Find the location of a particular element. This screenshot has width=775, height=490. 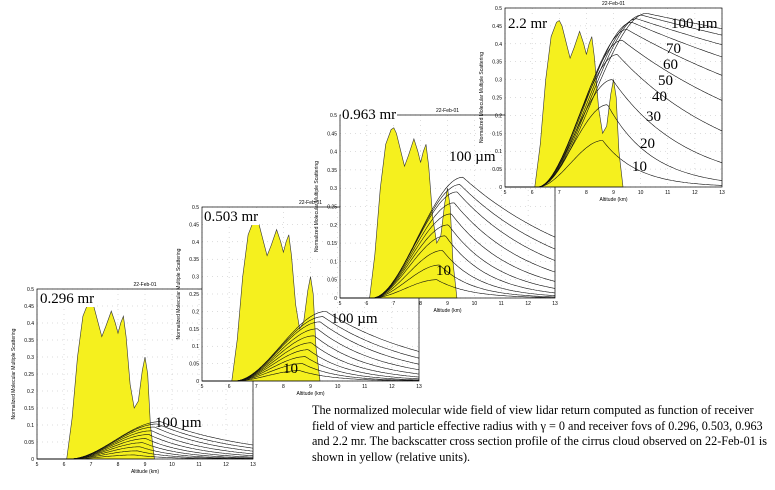

fov-label: 2.2 mr is located at coordinates (528, 24).